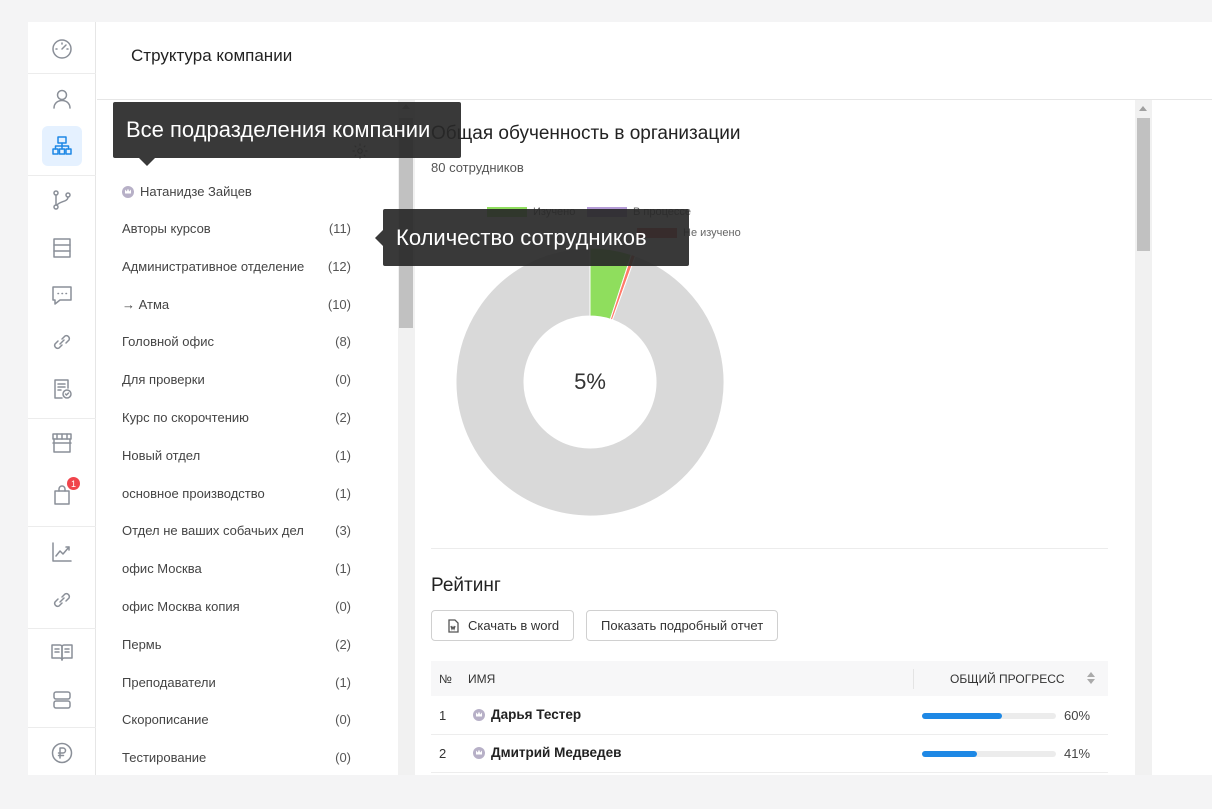 This screenshot has width=1212, height=809. I want to click on department-name: Тестирование, so click(164, 758).